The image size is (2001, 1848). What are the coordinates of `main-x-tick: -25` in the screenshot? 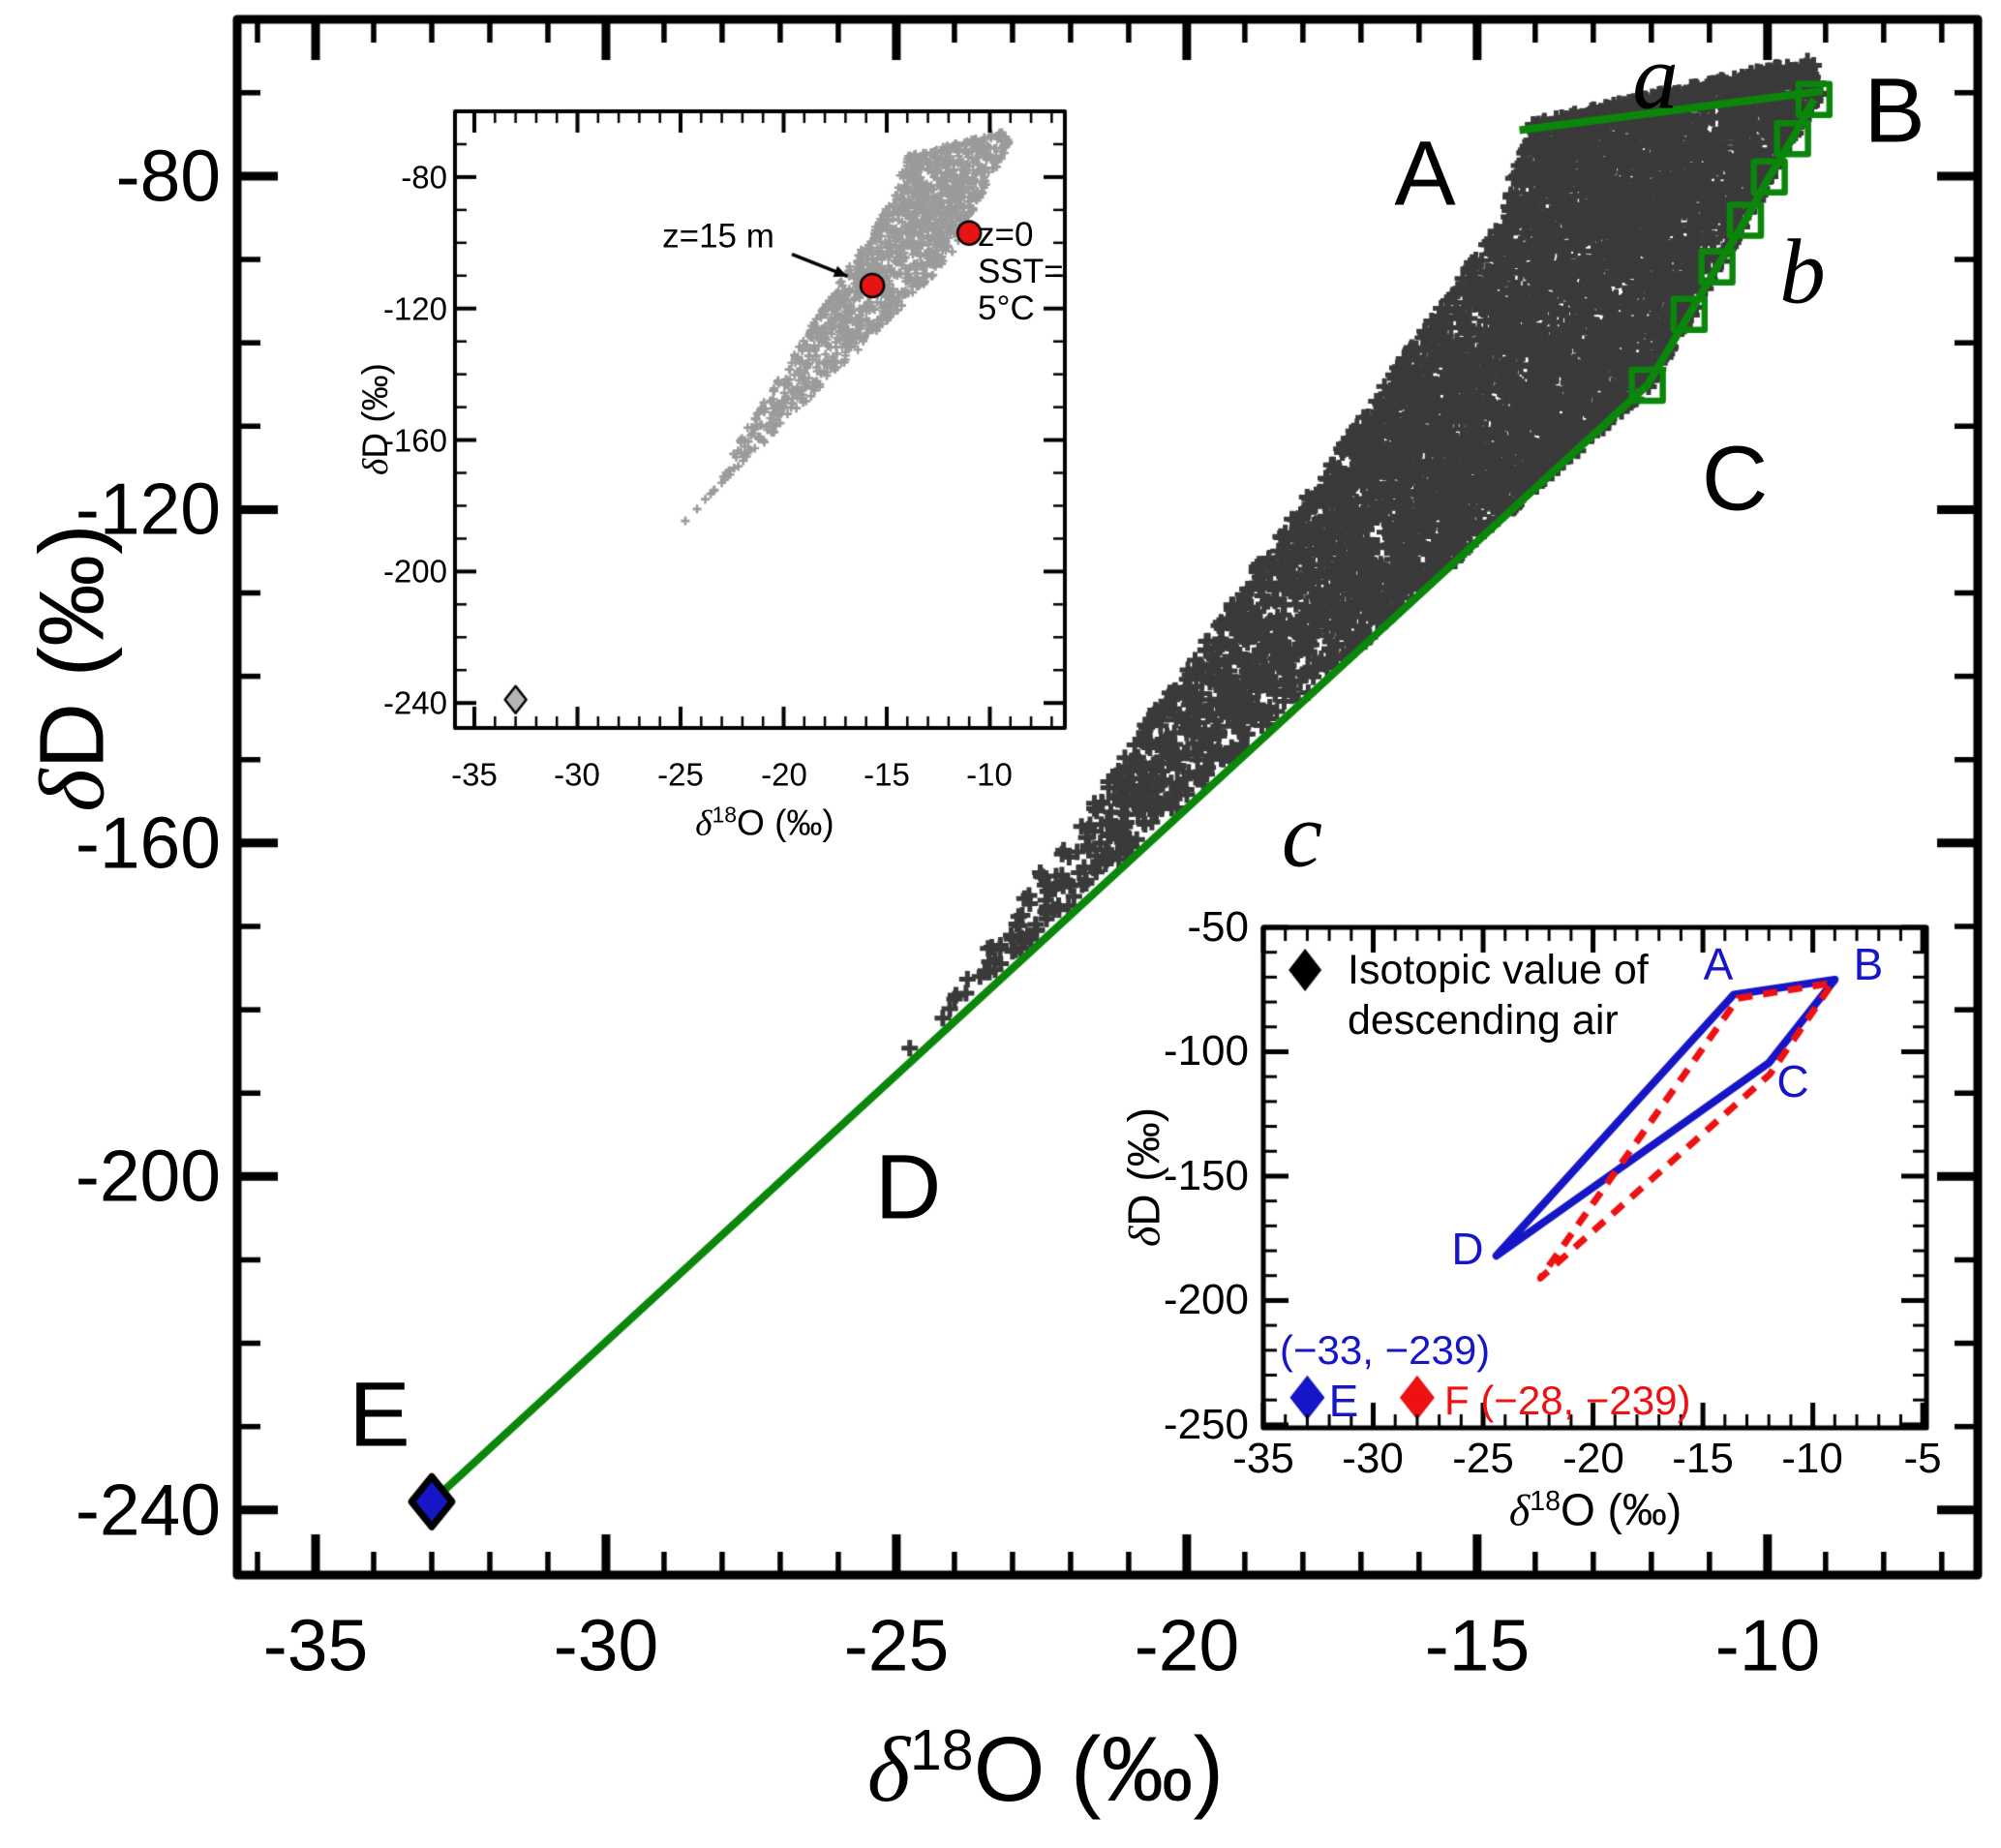 It's located at (897, 1645).